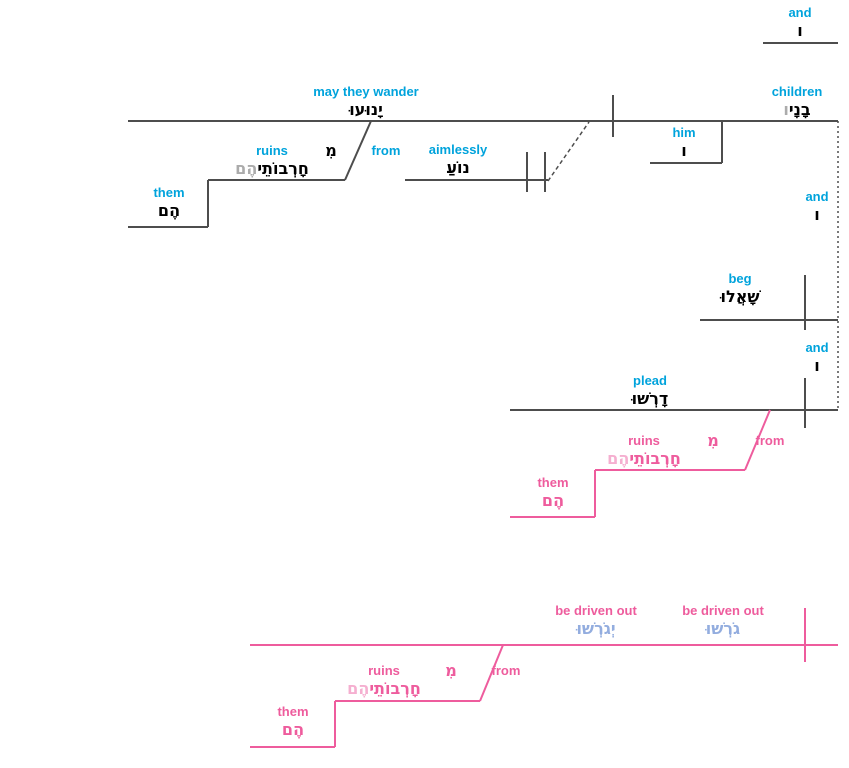 This screenshot has width=849, height=768. What do you see at coordinates (817, 214) in the screenshot?
I see `hebrew-vav-1: ו` at bounding box center [817, 214].